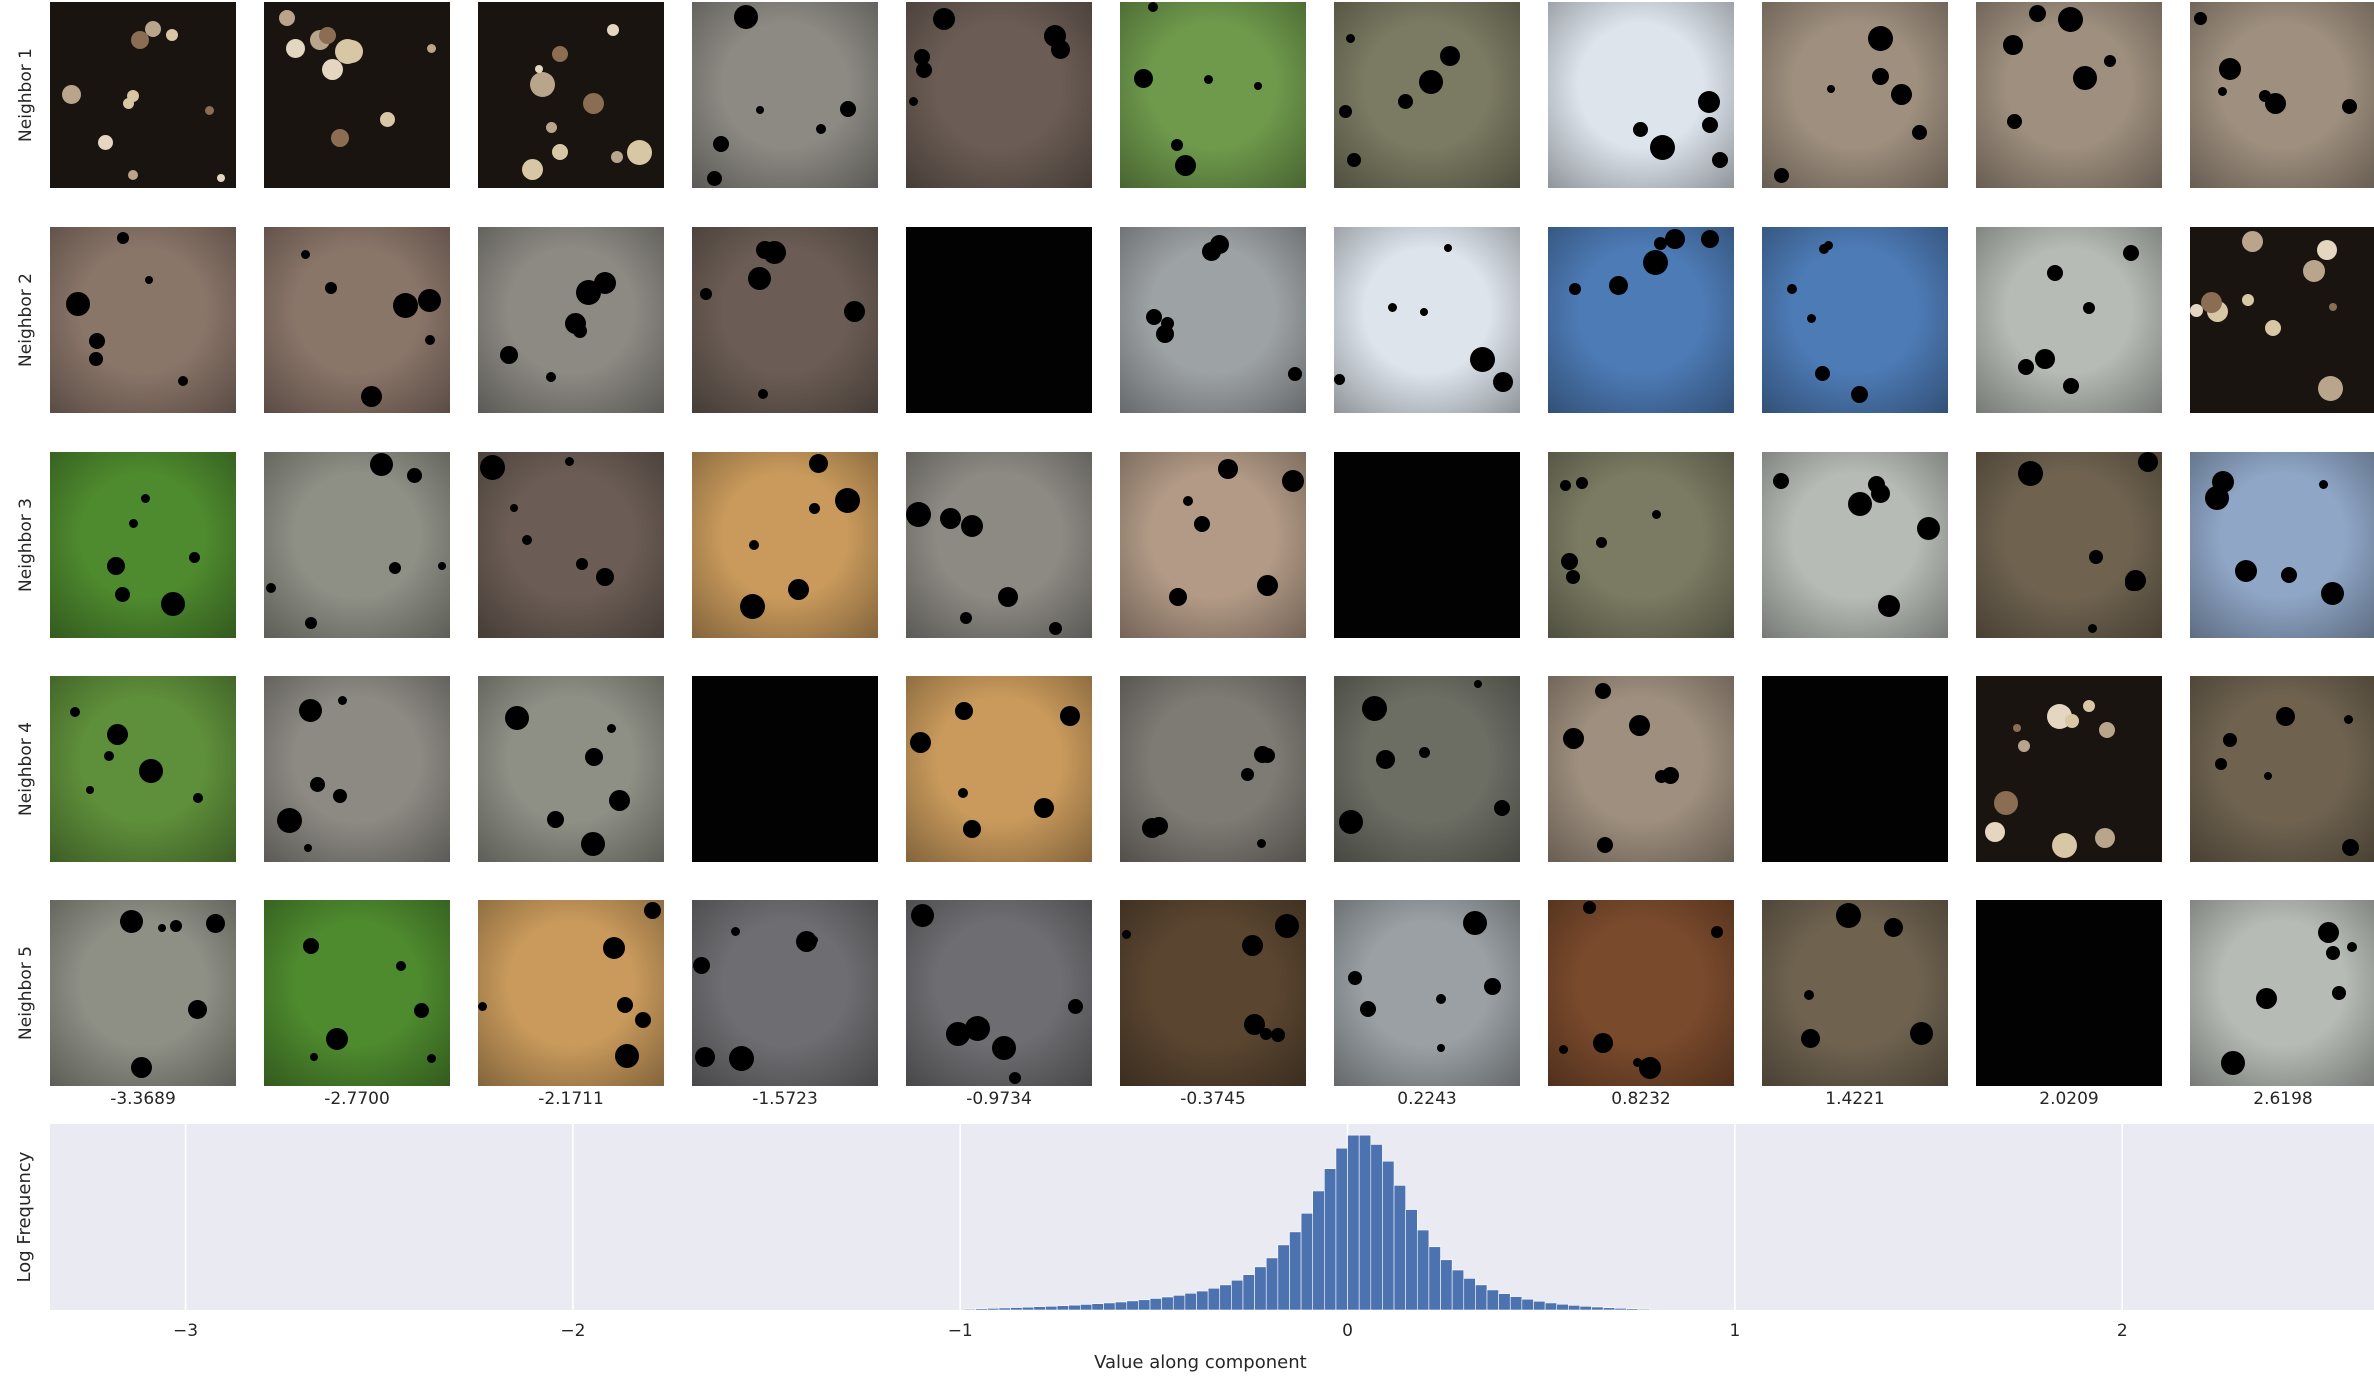 The image size is (2374, 1382). Describe the element at coordinates (357, 95) in the screenshot. I see `neighbor-thumbnail-dark-masked` at that location.